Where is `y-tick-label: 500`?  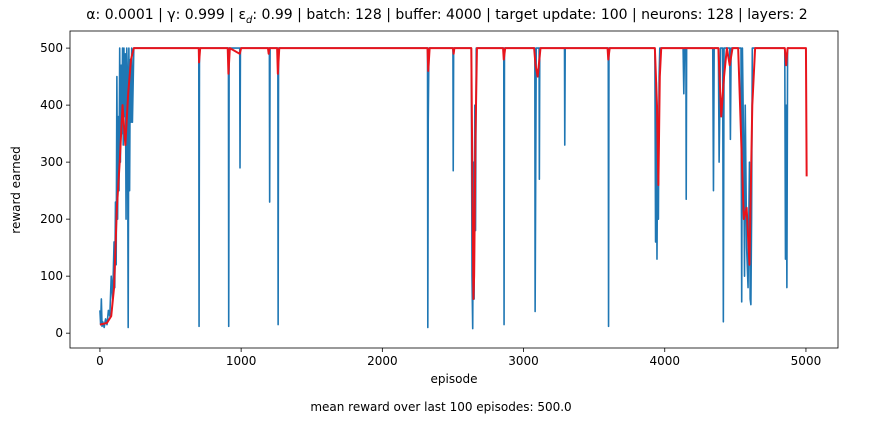 y-tick-label: 500 is located at coordinates (51, 48).